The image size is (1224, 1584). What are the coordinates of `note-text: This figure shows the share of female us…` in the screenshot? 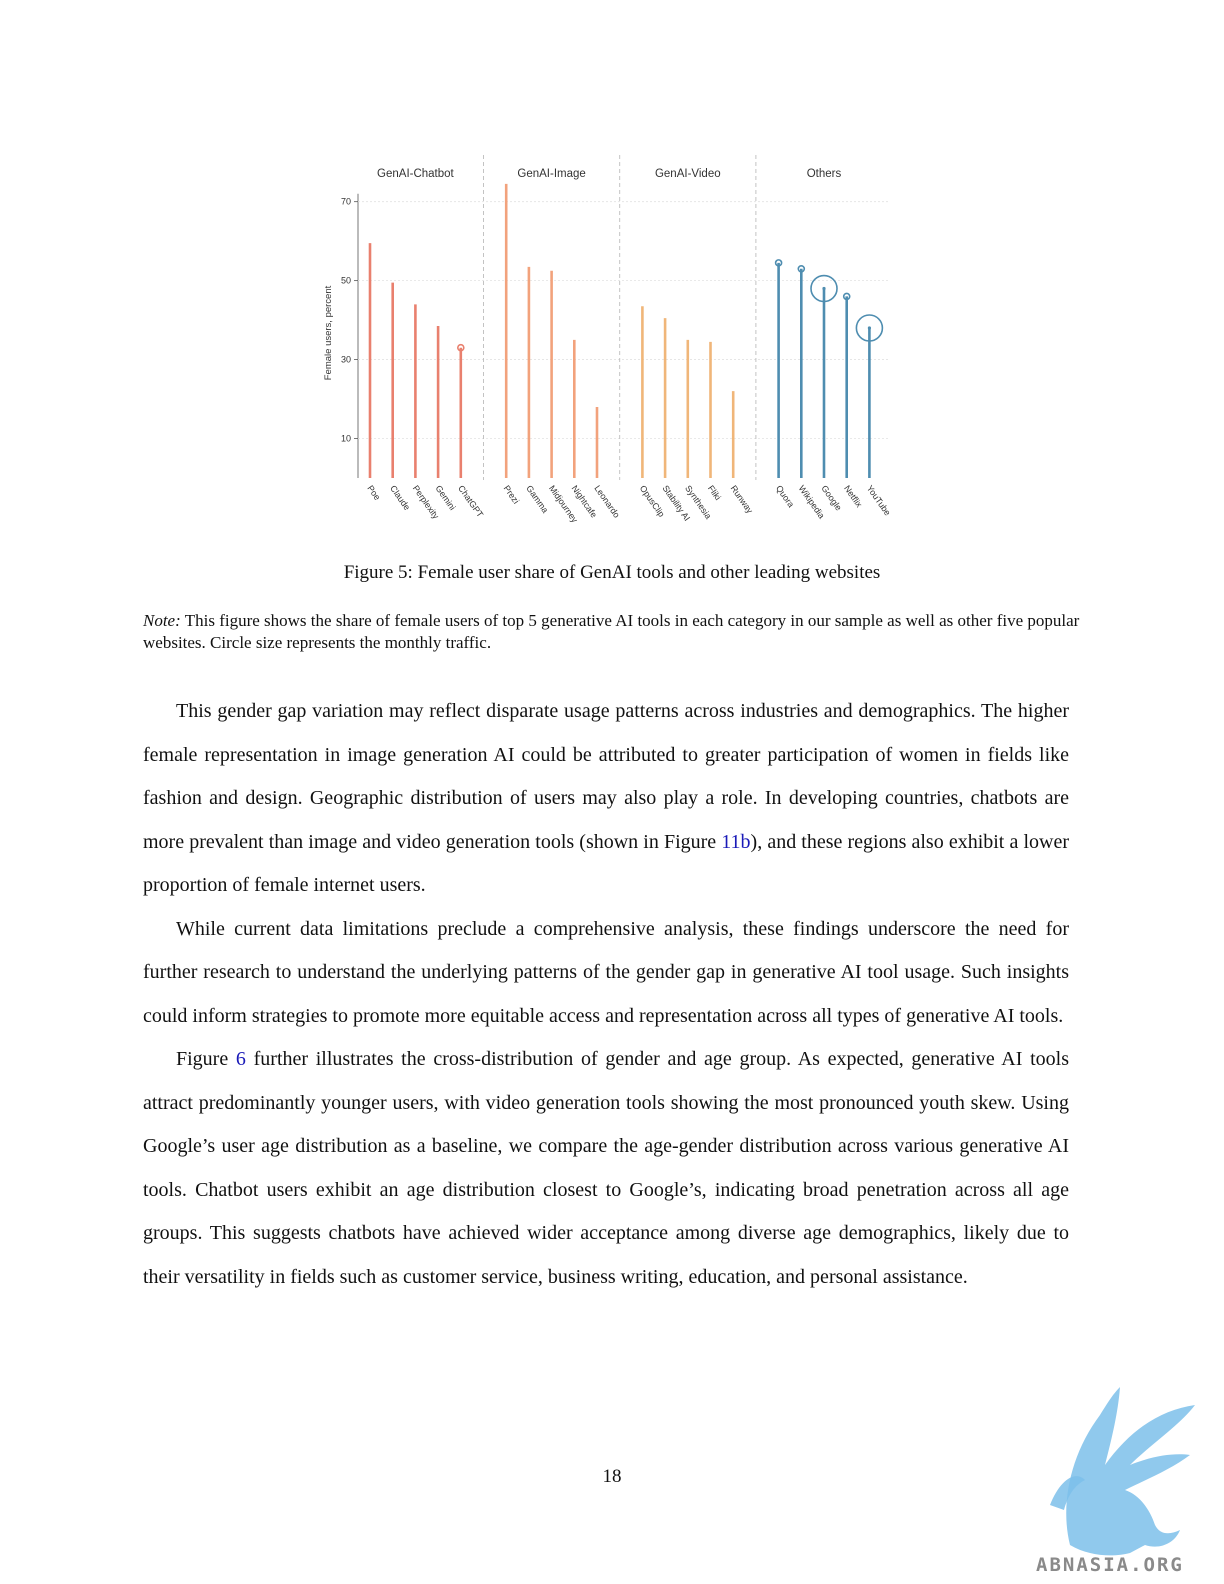 It's located at (611, 631).